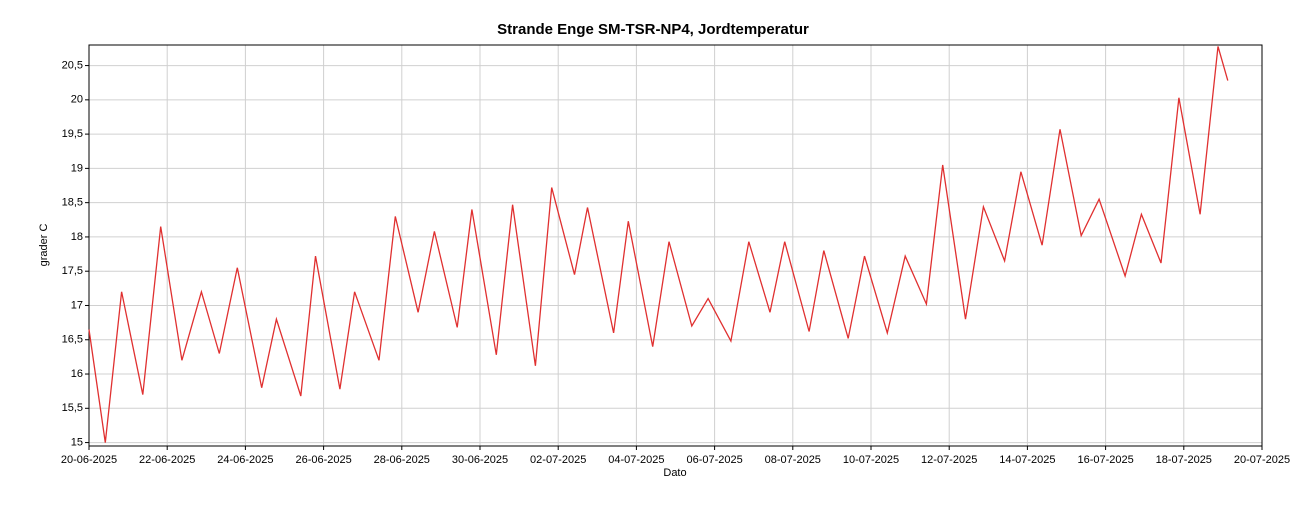 The width and height of the screenshot is (1300, 505). What do you see at coordinates (1027, 460) in the screenshot?
I see `x-tick-label: 14-07-2025` at bounding box center [1027, 460].